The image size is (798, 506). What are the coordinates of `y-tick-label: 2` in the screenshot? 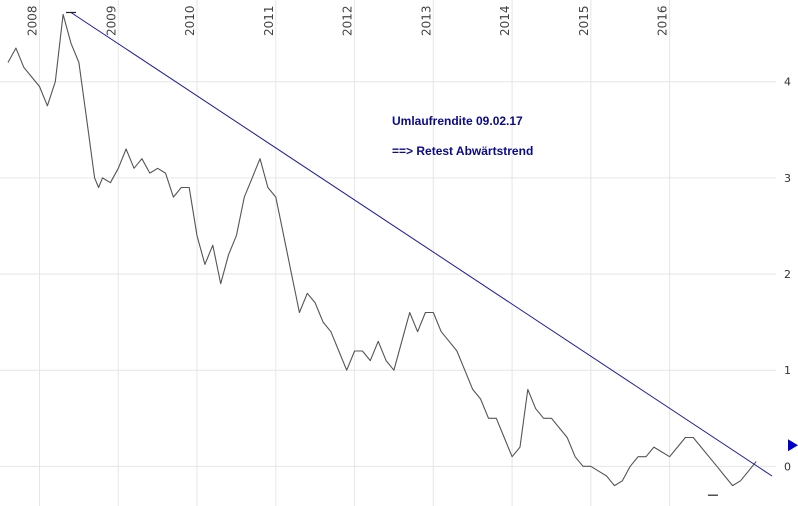 It's located at (787, 274).